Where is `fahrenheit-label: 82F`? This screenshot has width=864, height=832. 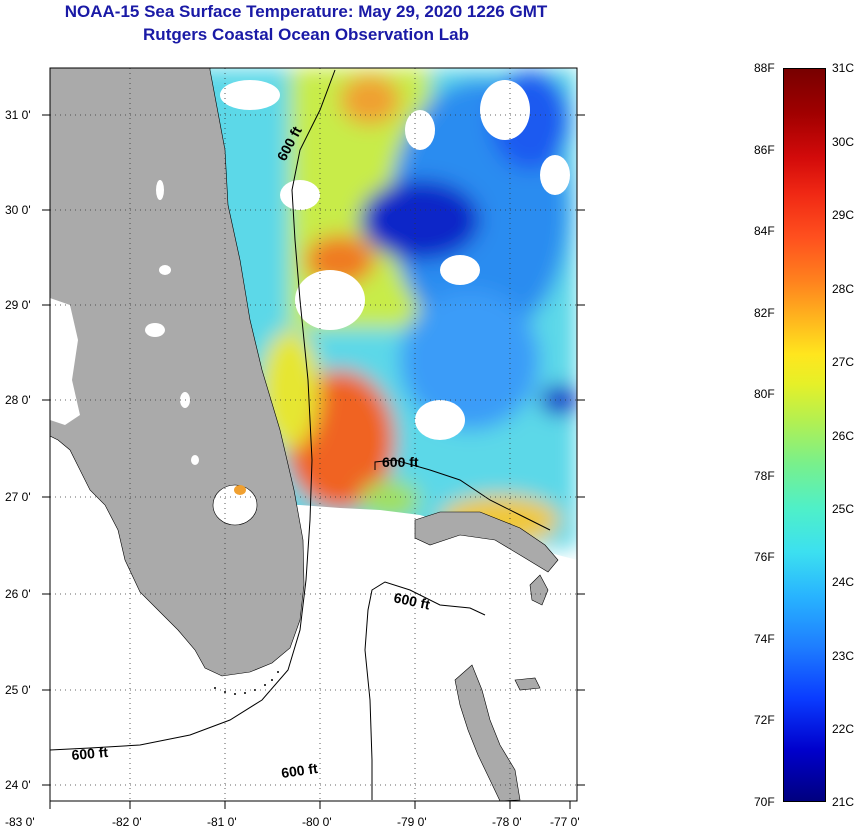
fahrenheit-label: 82F is located at coordinates (764, 313).